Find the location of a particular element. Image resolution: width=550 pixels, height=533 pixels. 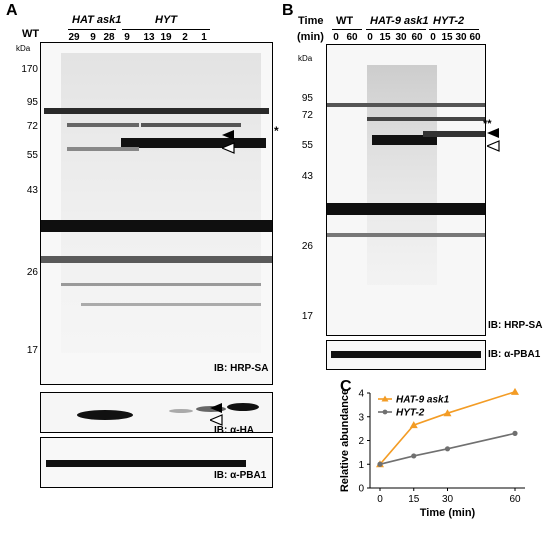

lane-label: 13 is located at coordinates (149, 37).